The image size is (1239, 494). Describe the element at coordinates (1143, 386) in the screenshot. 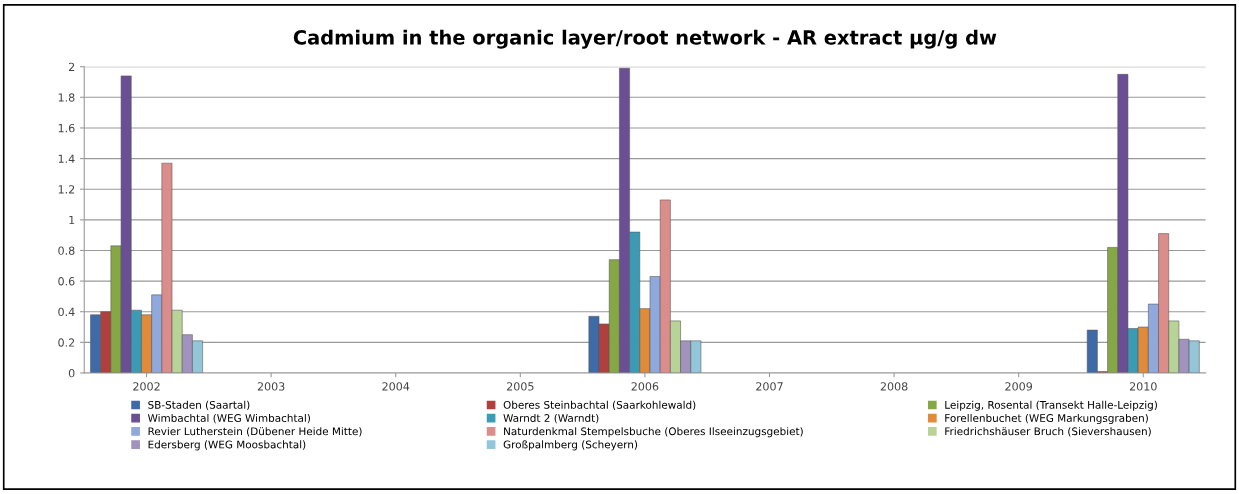

I see `x-tick-label: 2010` at that location.